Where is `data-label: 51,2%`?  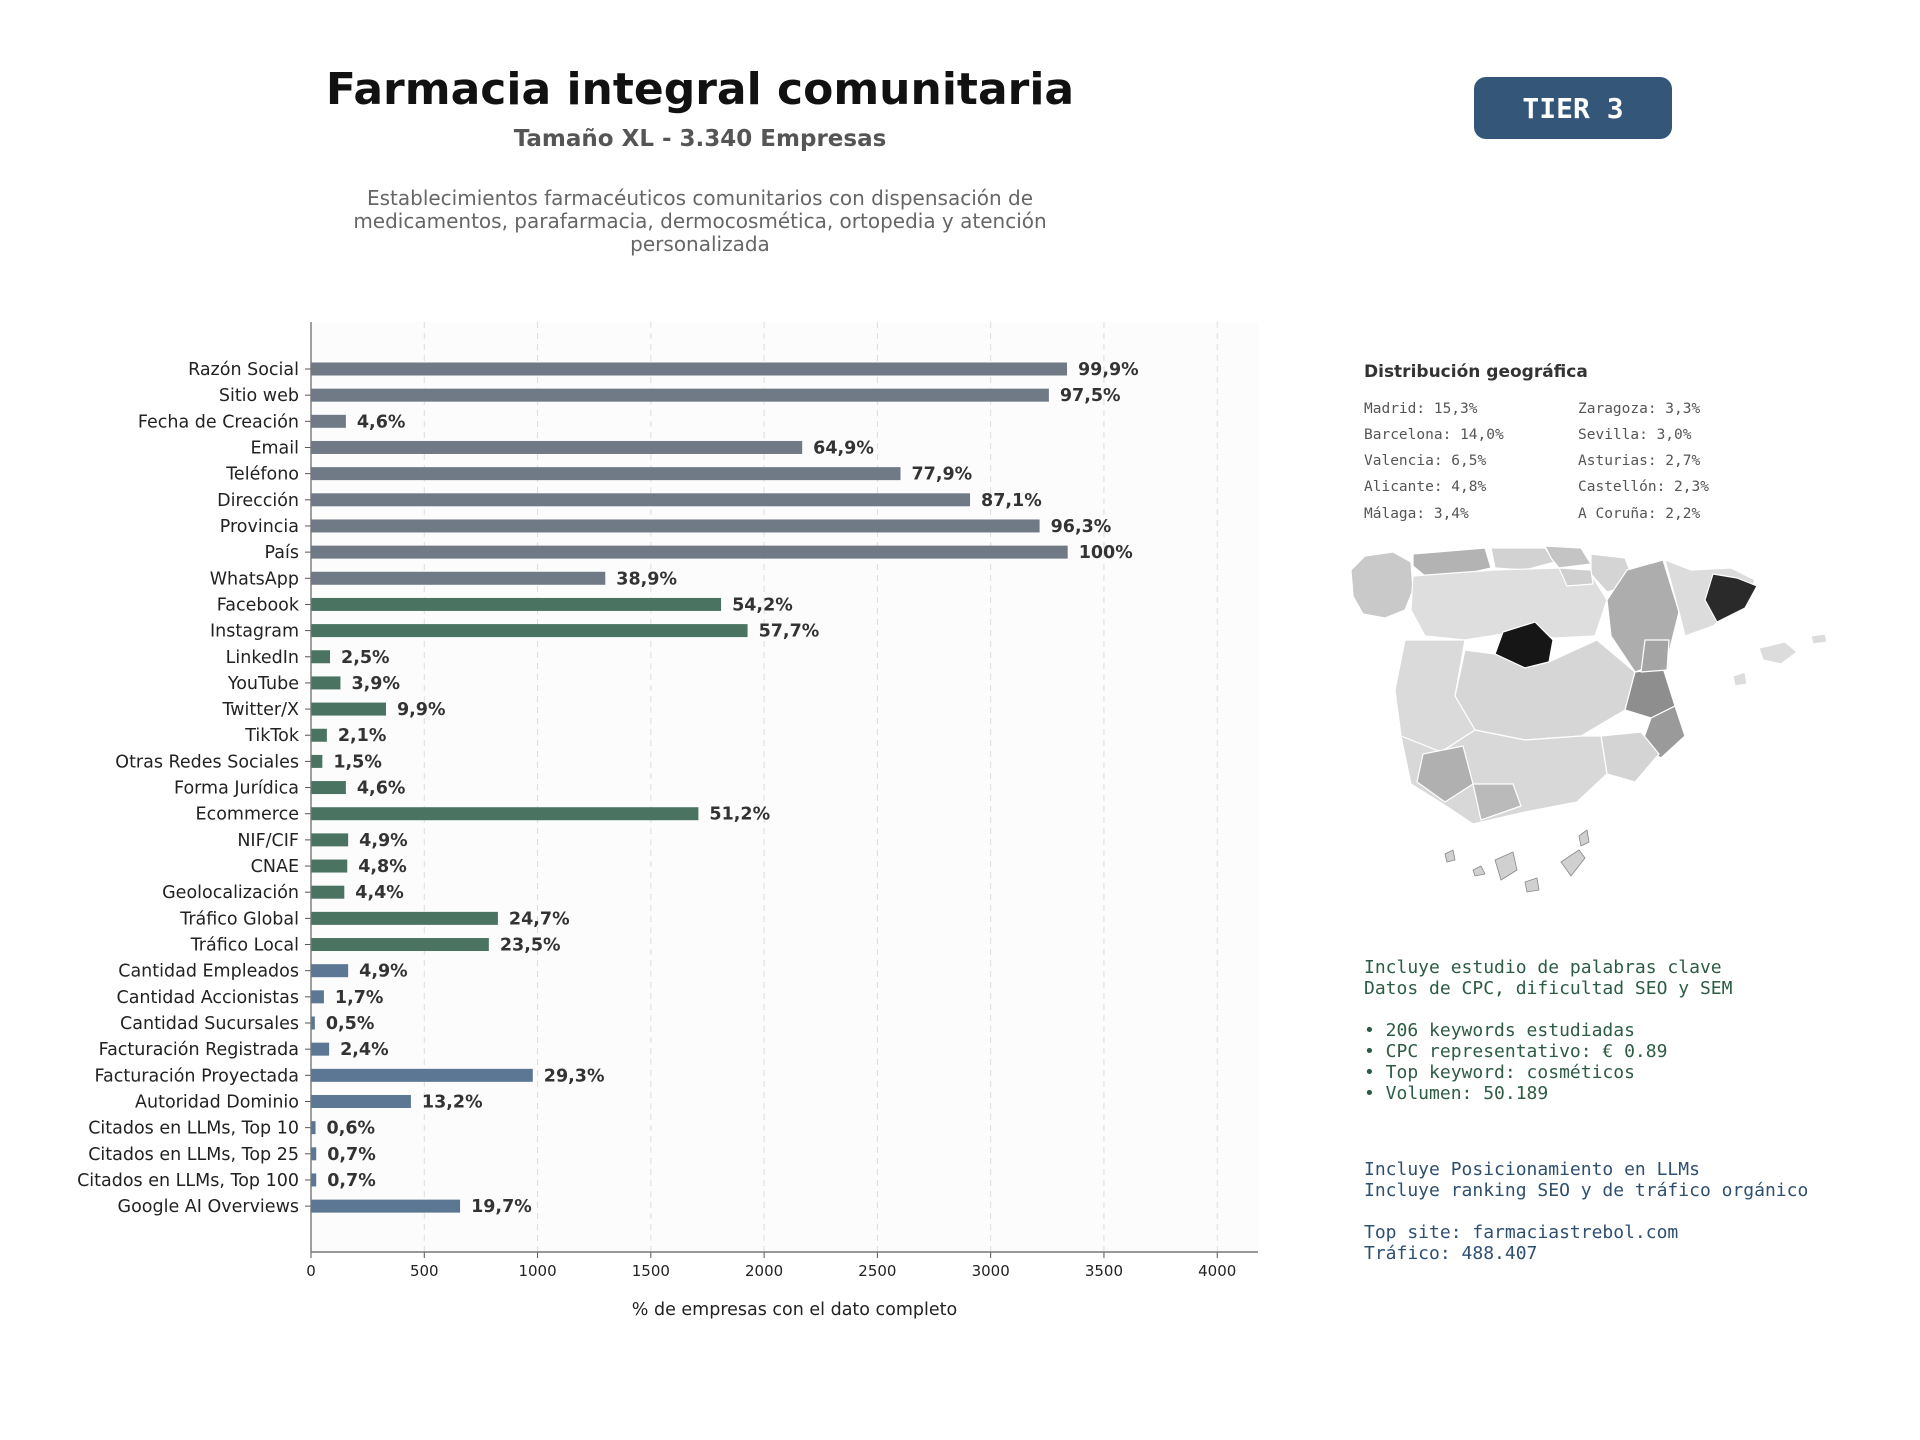
data-label: 51,2% is located at coordinates (739, 815).